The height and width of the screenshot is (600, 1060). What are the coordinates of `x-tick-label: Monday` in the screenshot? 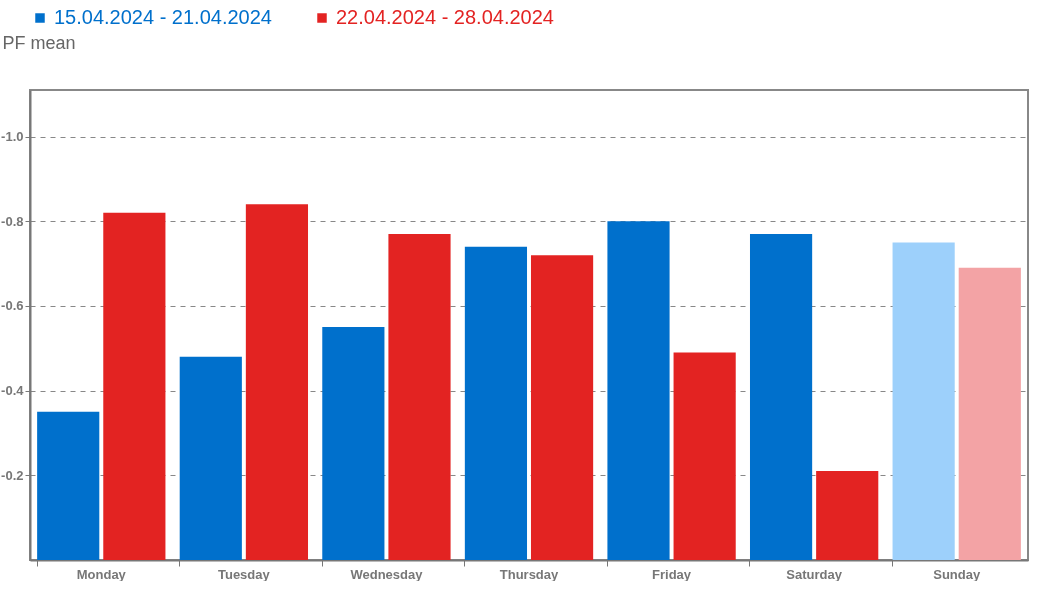 It's located at (101, 574).